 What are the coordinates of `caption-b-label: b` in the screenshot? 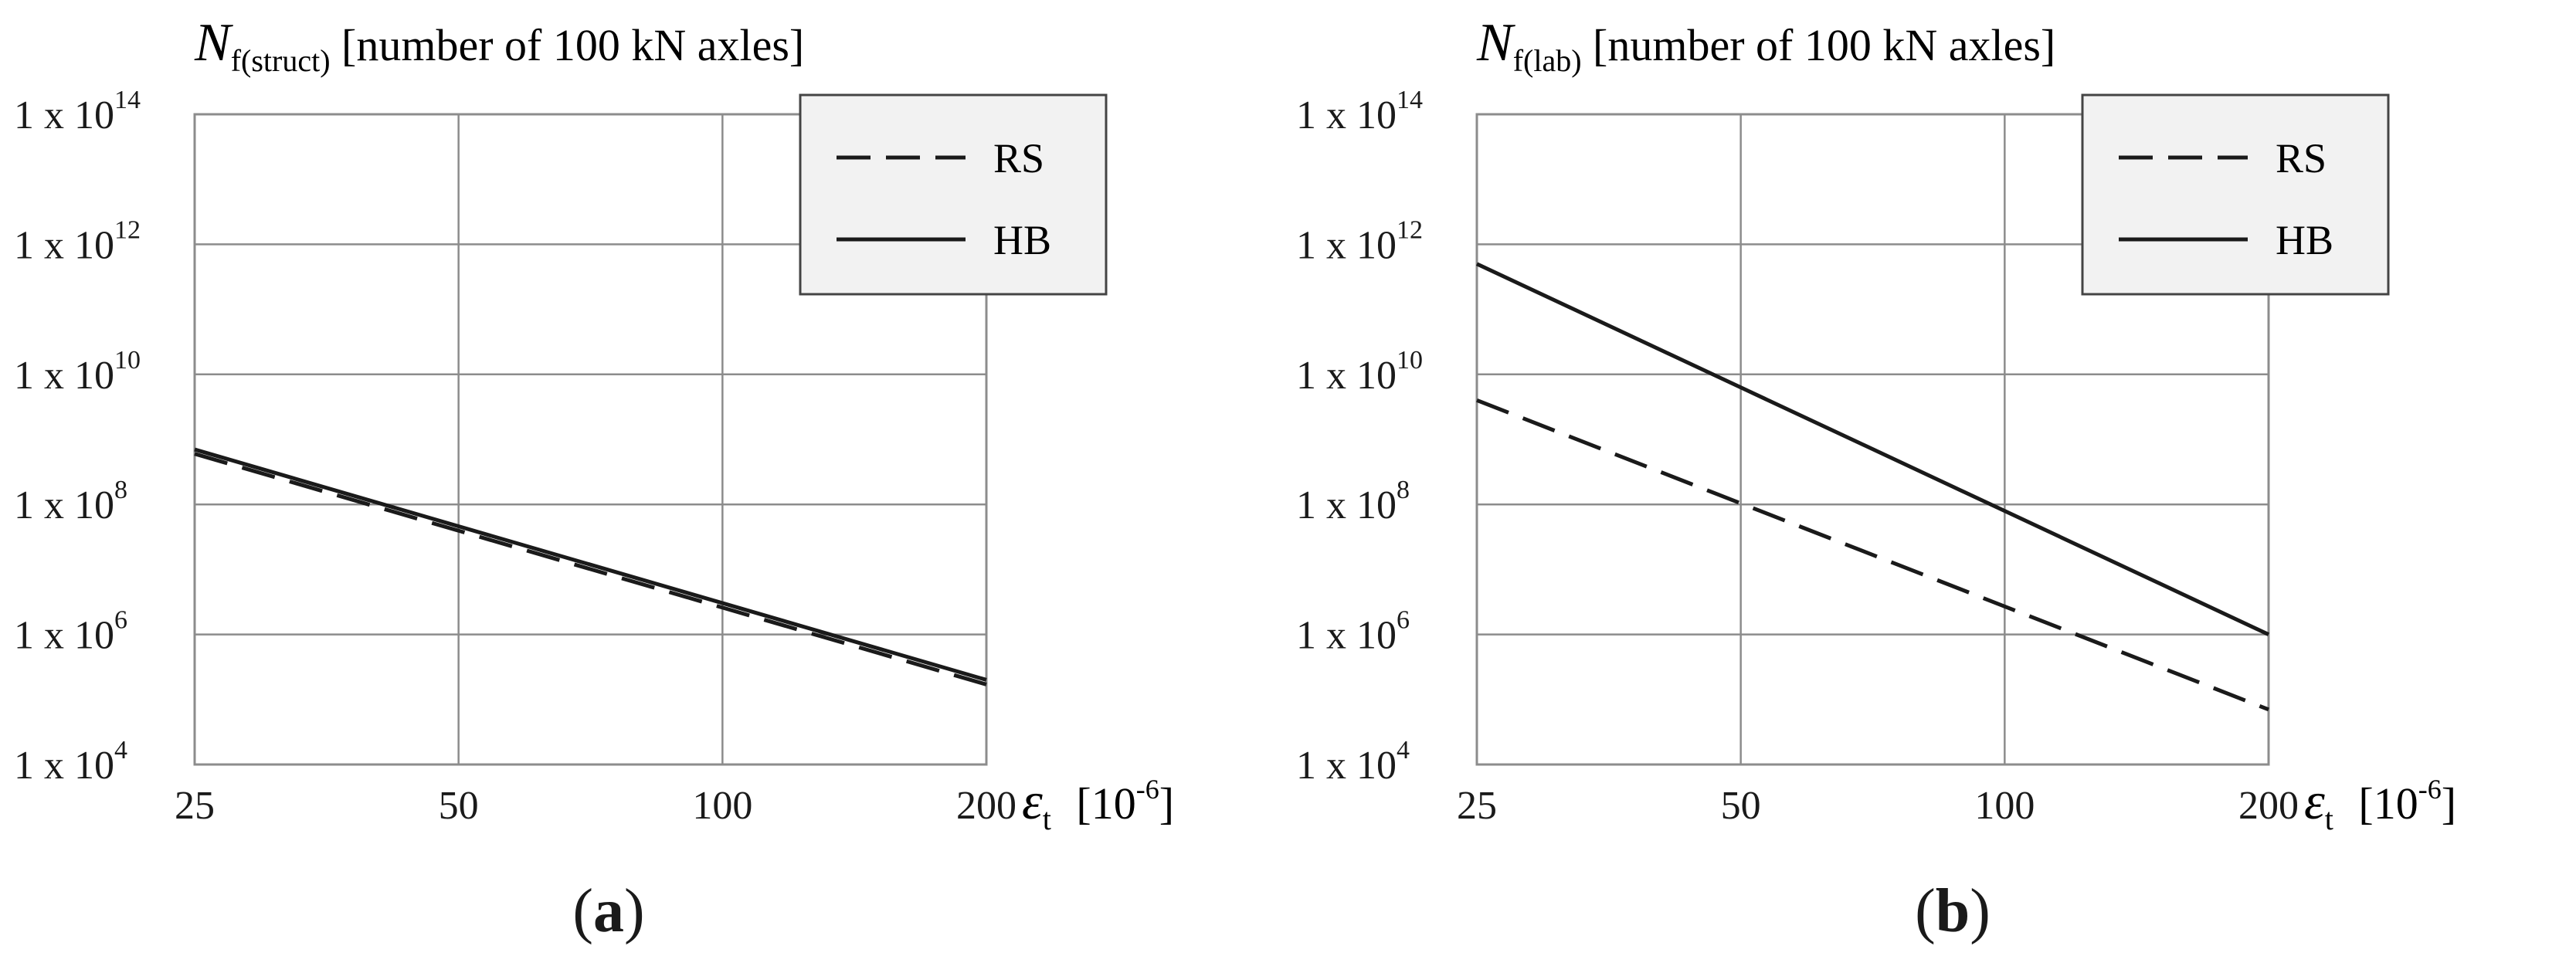 It's located at (1953, 911).